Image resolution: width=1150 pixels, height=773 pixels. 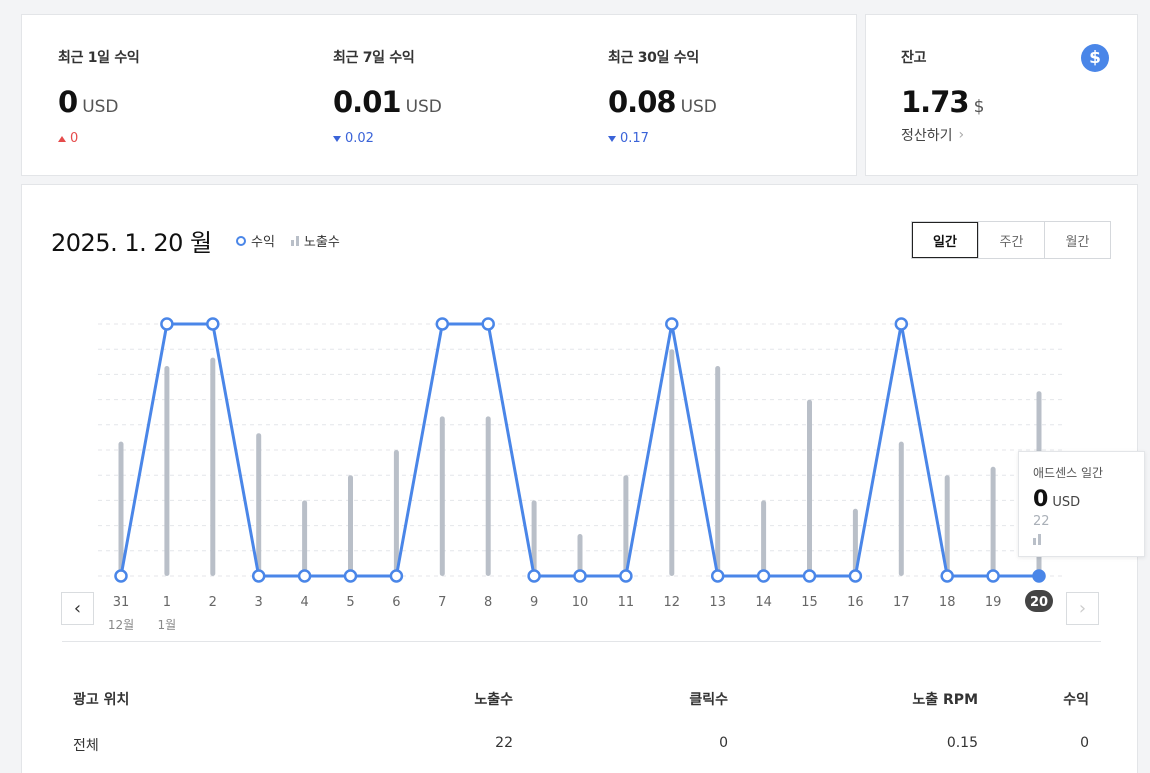 What do you see at coordinates (121, 602) in the screenshot?
I see `x-tick-label: 31` at bounding box center [121, 602].